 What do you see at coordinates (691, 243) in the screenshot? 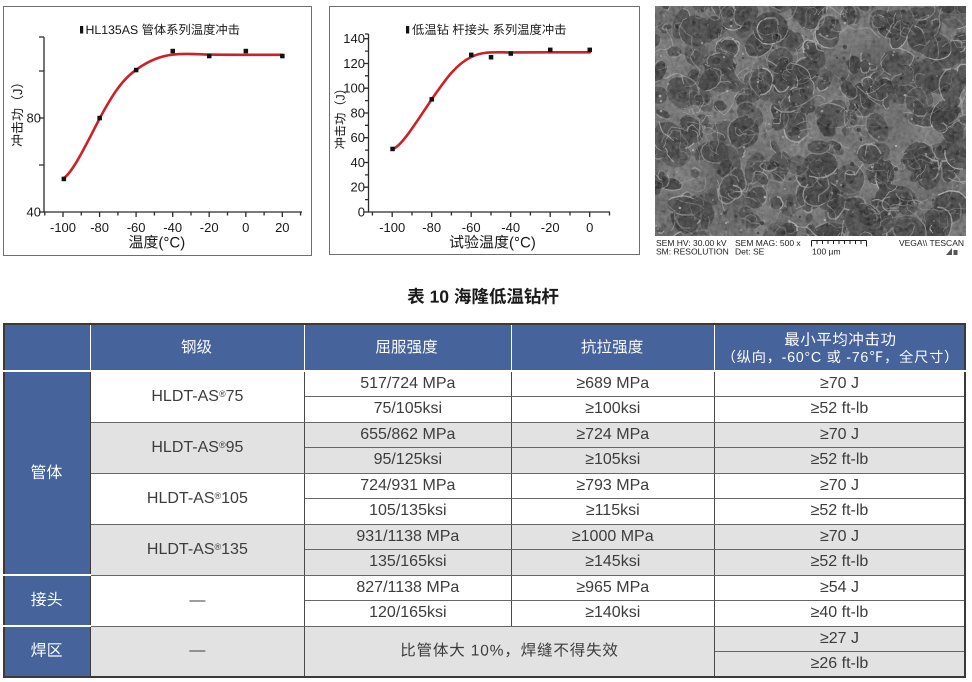
I see `svg-text: SEM HV: 30.00 kV` at bounding box center [691, 243].